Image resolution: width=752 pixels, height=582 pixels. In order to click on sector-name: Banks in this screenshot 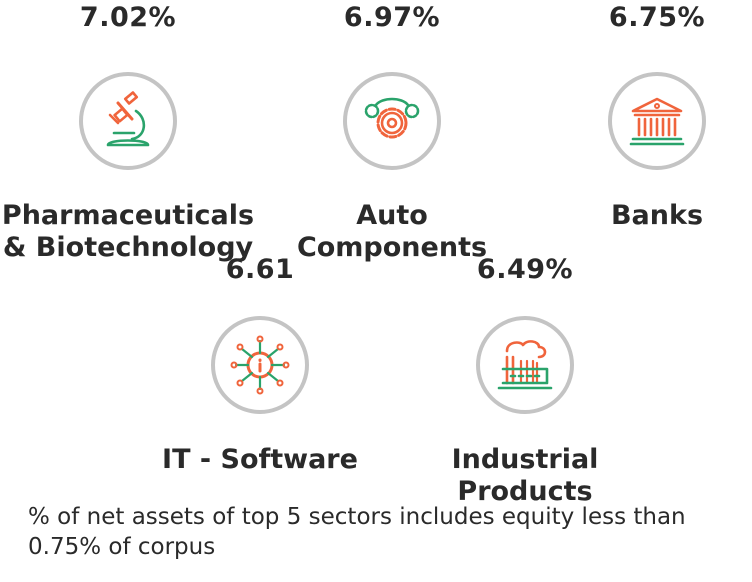, I will do `click(639, 216)`.